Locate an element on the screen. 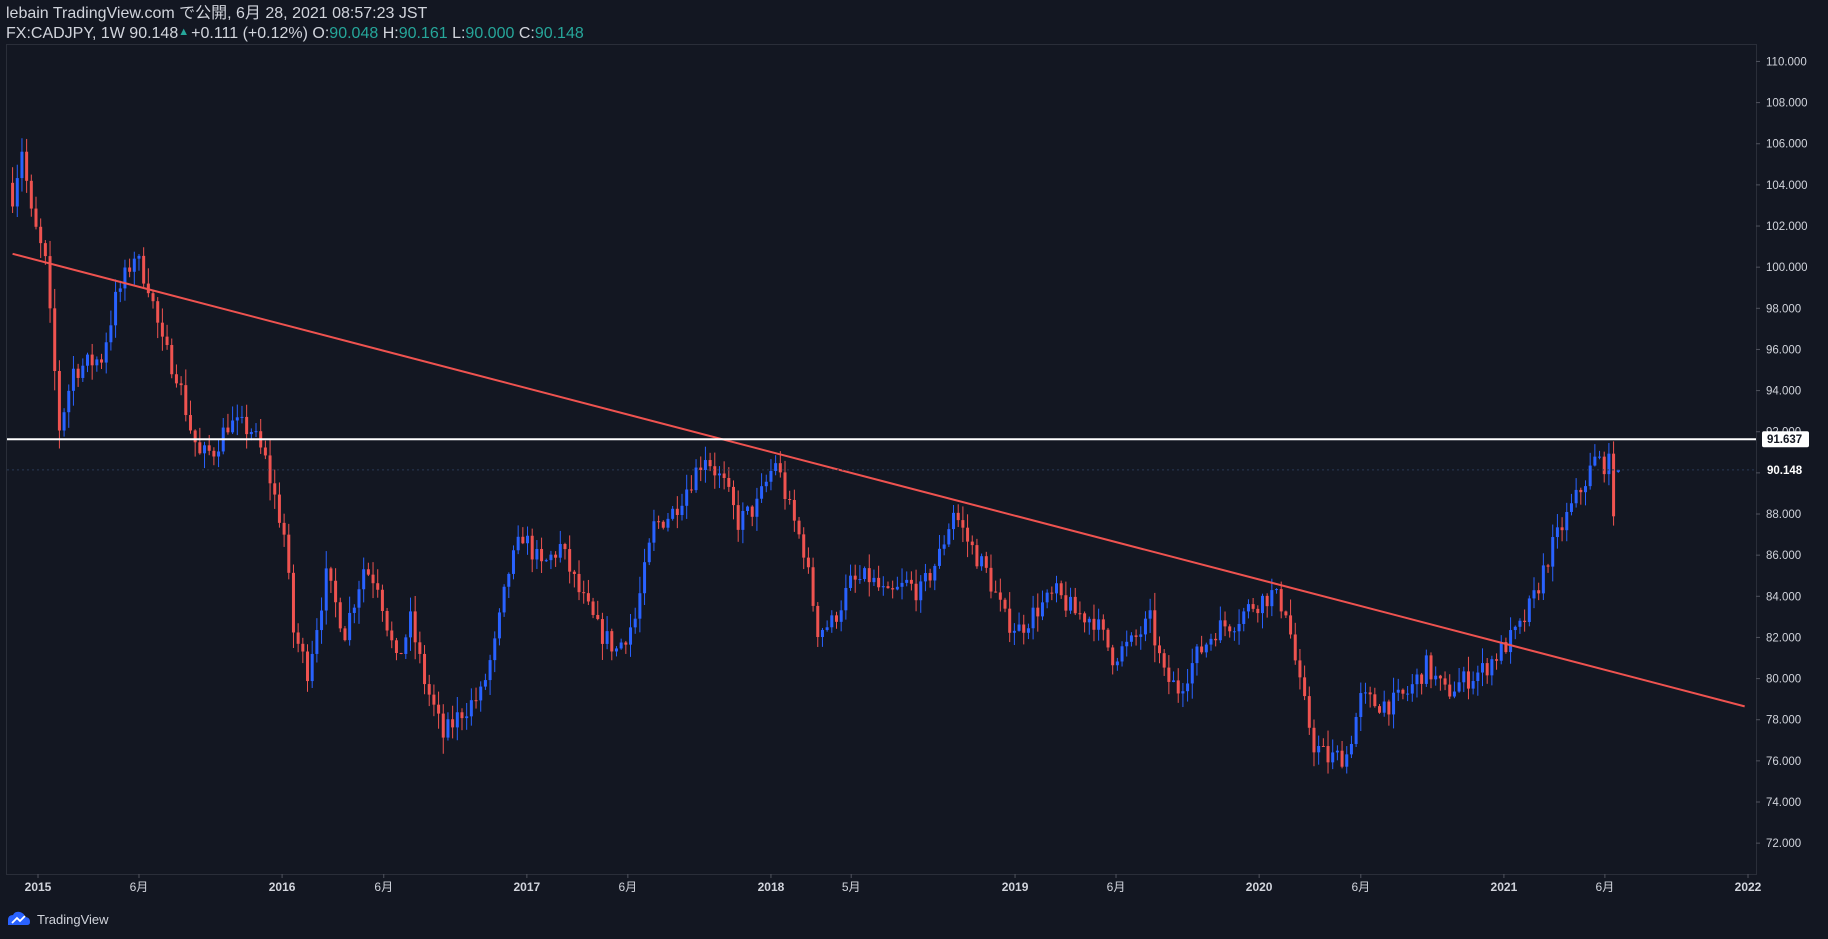 This screenshot has width=1828, height=939. level-price-tag: 91.637 is located at coordinates (1784, 440).